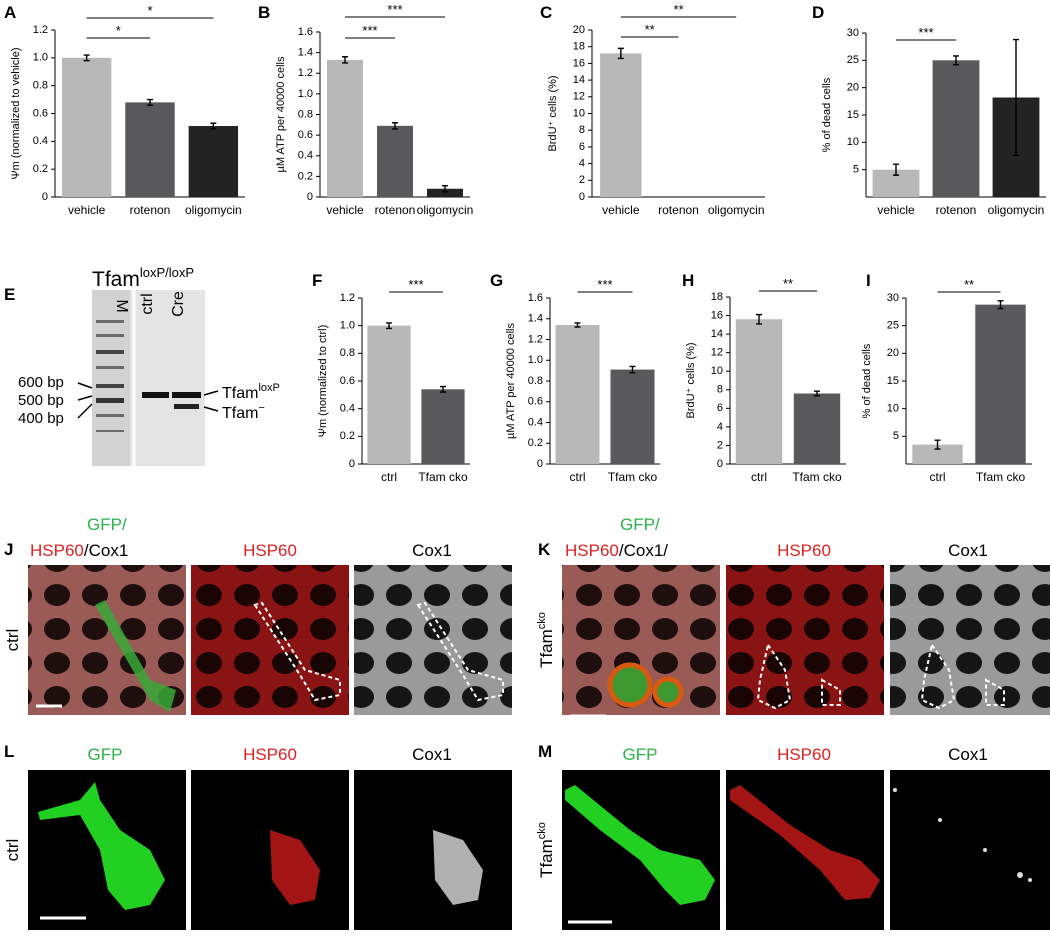 This screenshot has width=1050, height=936. I want to click on condition-label: Tfamcko, so click(546, 850).